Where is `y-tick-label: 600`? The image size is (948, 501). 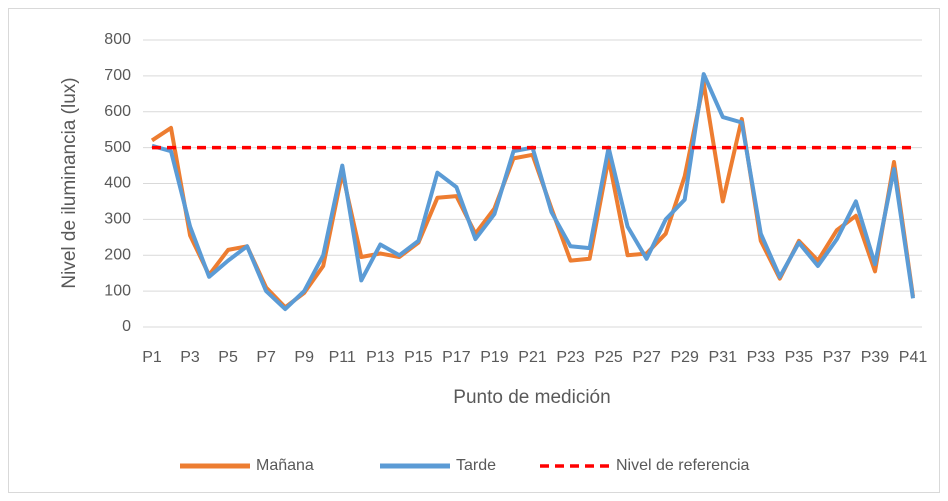
y-tick-label: 600 is located at coordinates (117, 111).